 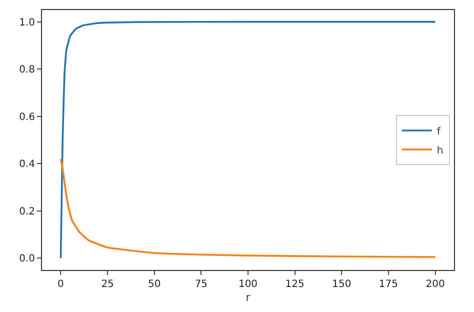 I want to click on x-tick-label: 25, so click(x=107, y=284).